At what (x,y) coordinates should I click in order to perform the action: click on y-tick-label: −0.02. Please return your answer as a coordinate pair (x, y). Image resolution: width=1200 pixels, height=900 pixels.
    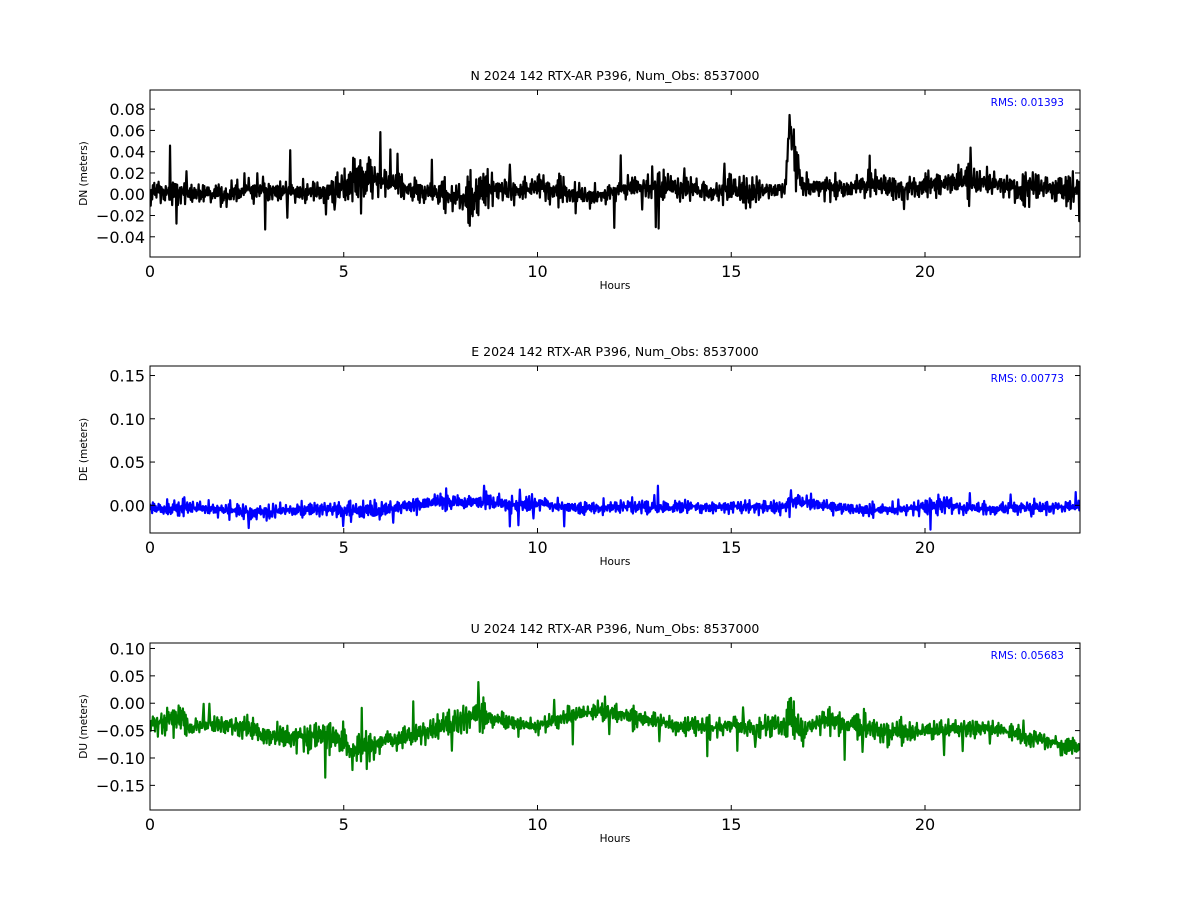
    Looking at the image, I should click on (120, 216).